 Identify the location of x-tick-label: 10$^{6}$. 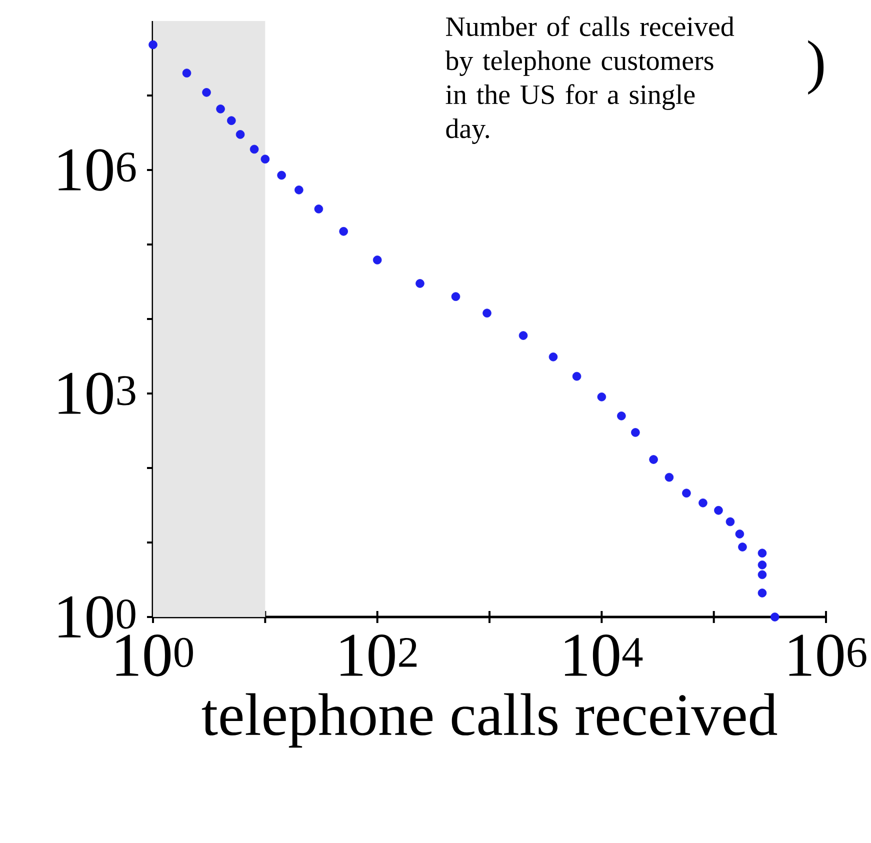
(827, 655).